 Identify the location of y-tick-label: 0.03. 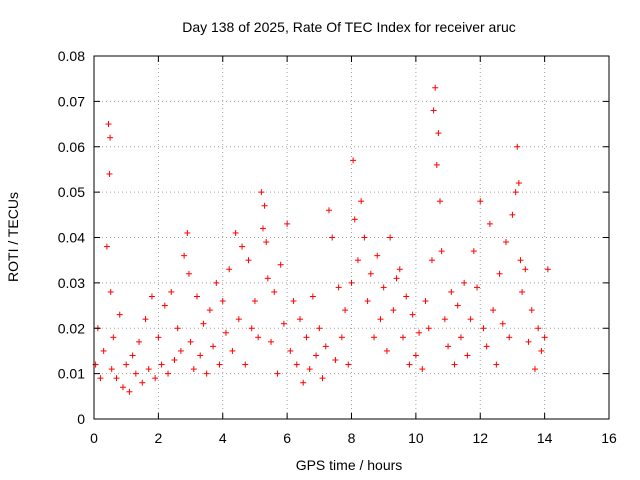
(71, 283).